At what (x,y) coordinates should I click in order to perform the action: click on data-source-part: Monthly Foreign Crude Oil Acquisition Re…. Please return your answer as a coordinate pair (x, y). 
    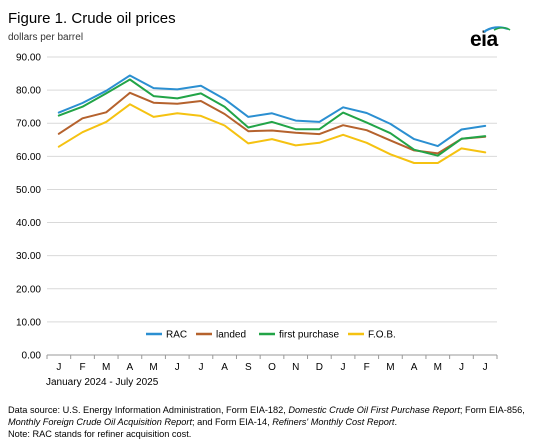
    Looking at the image, I should click on (100, 422).